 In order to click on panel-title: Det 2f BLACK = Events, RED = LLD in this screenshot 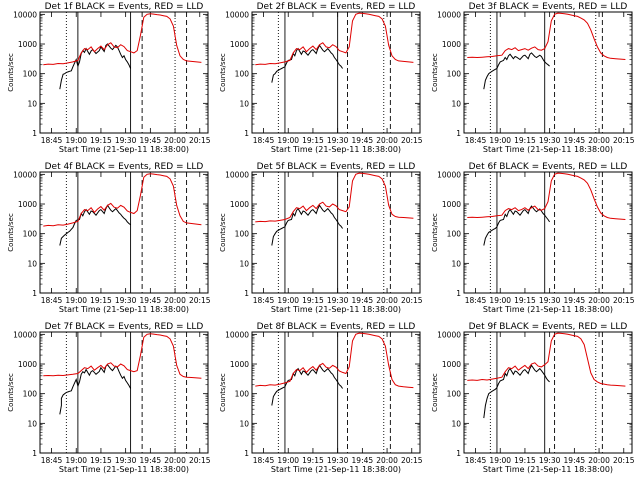, I will do `click(336, 7)`.